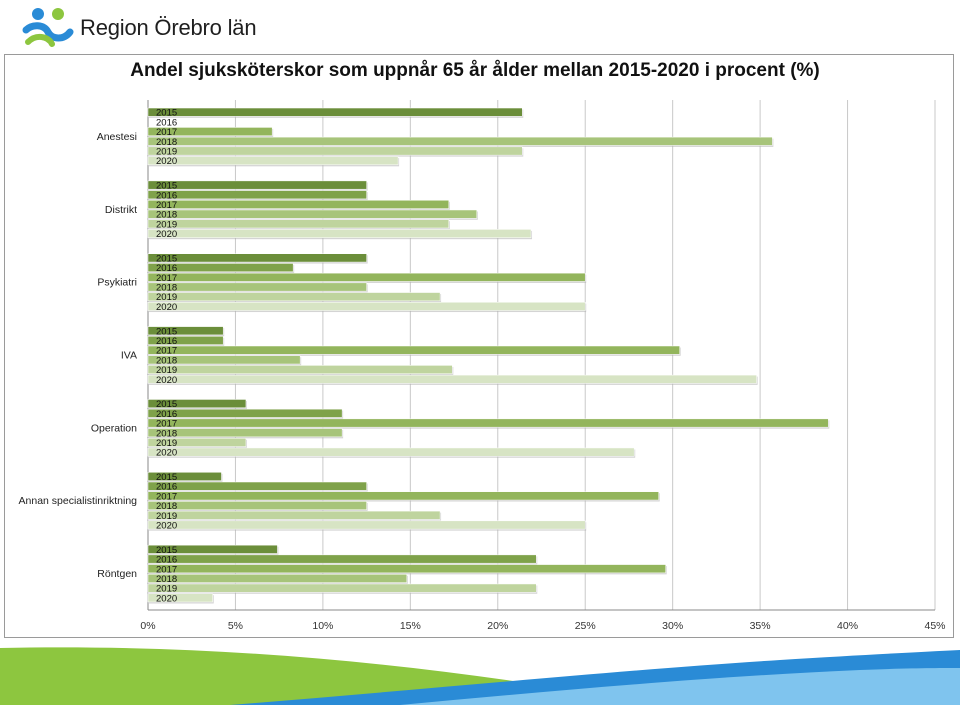  I want to click on header-logo: Region Örebro län, so click(139, 28).